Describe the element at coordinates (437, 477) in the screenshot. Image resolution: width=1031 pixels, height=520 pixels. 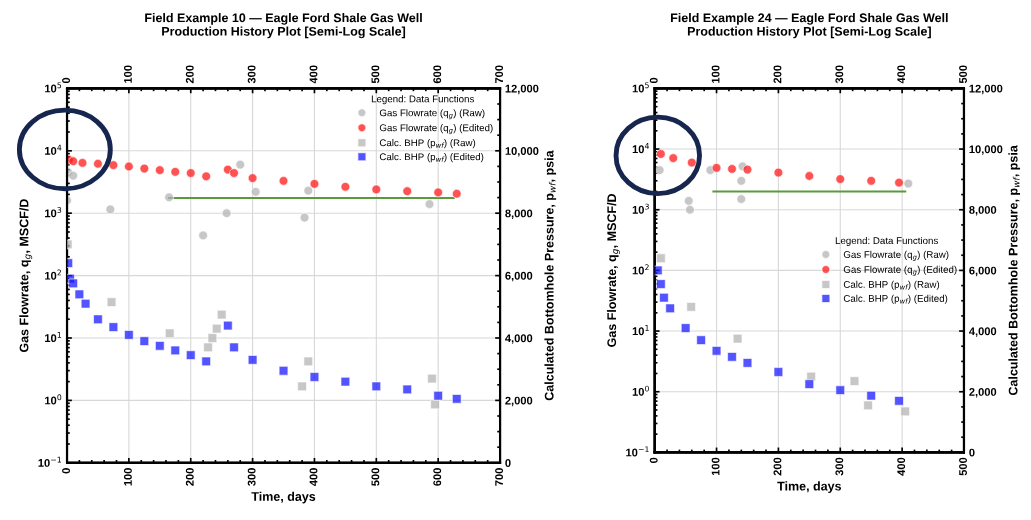
I see `x2-tick-label: 600` at that location.